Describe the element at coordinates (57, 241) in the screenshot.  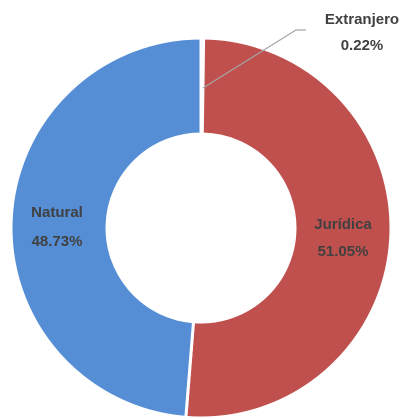
I see `value-label: 48.73%` at that location.